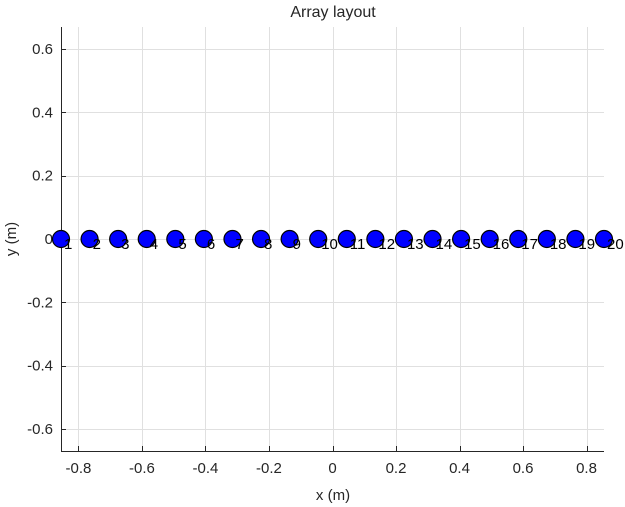 This screenshot has height=507, width=625. I want to click on chart-title: Array layout, so click(333, 12).